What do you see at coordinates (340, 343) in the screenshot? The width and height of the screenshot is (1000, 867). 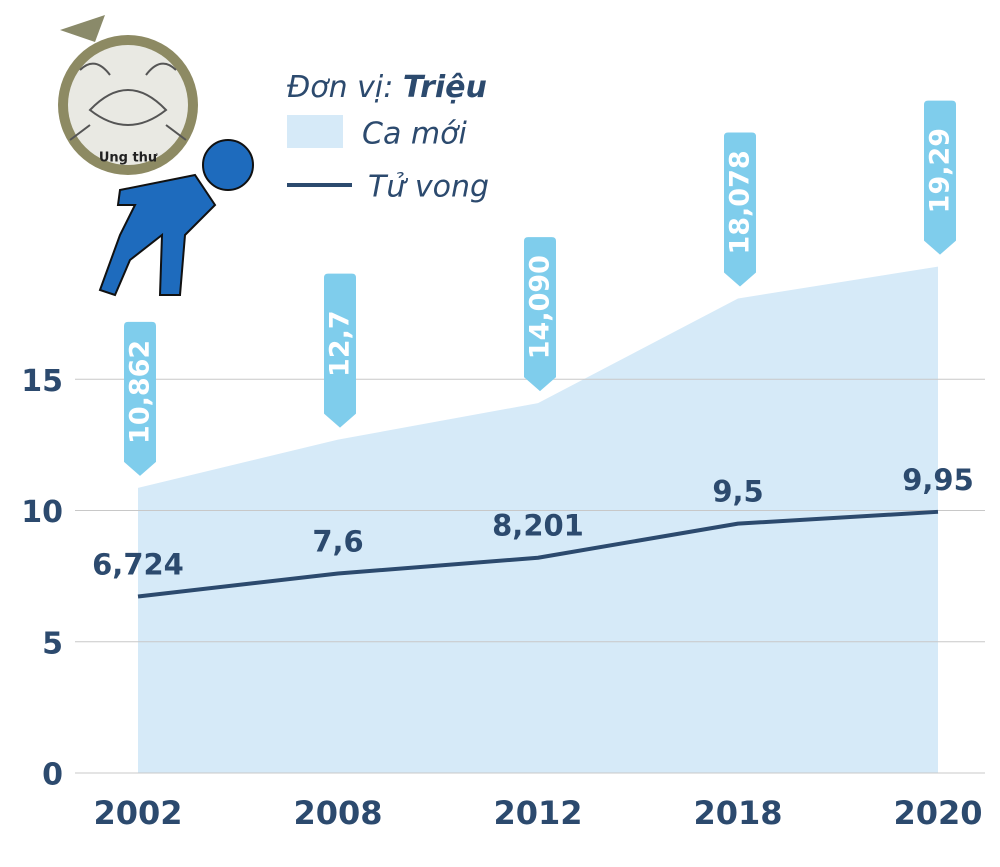 I see `data-label: 12,7` at bounding box center [340, 343].